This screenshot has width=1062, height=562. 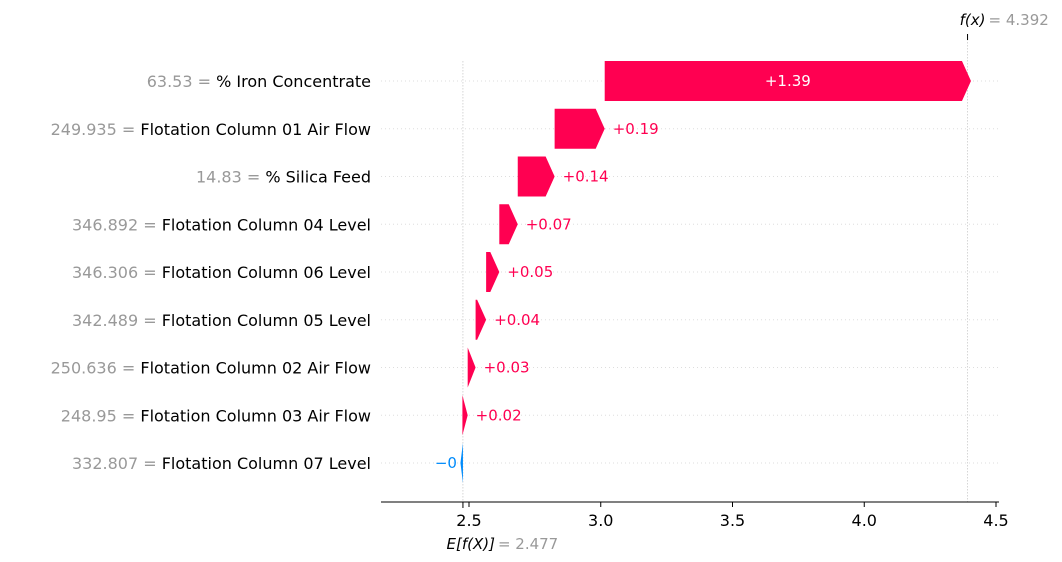 What do you see at coordinates (117, 463) in the screenshot?
I see `feature-value: 332.807 =` at bounding box center [117, 463].